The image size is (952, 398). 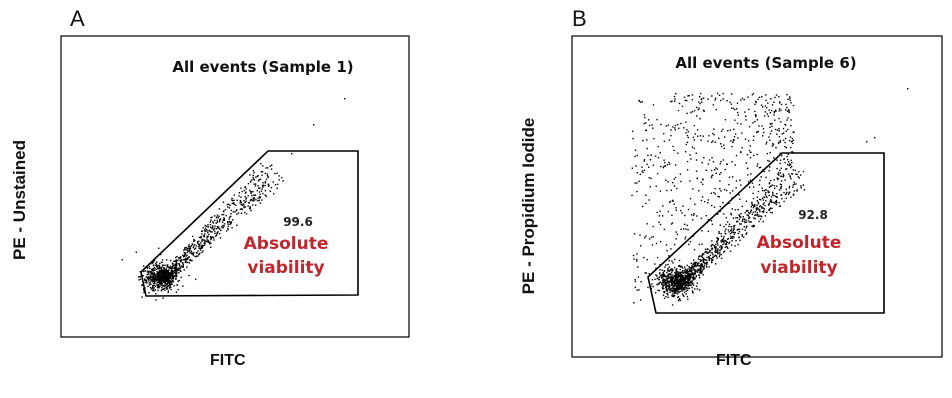 What do you see at coordinates (233, 199) in the screenshot?
I see `events-cloud-a` at bounding box center [233, 199].